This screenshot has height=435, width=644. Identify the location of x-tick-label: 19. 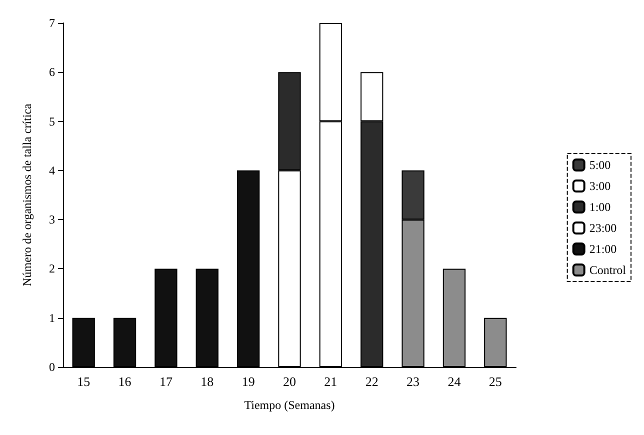
(248, 381).